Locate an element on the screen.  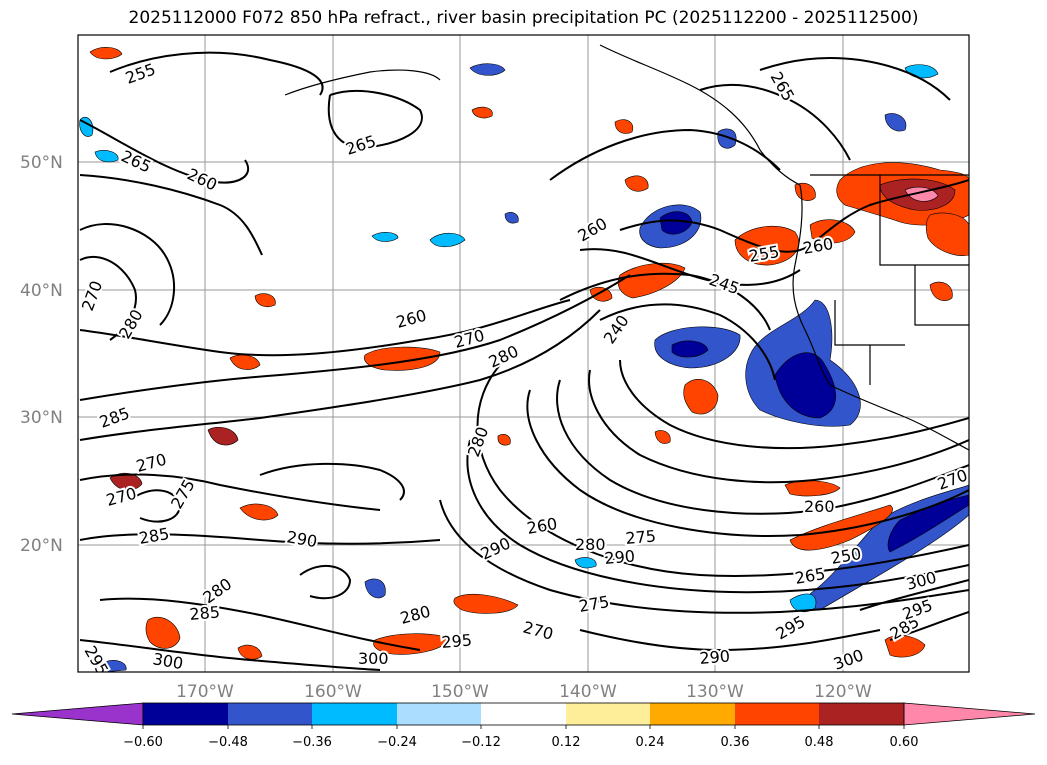
colorbar-ticks is located at coordinates (523, 727).